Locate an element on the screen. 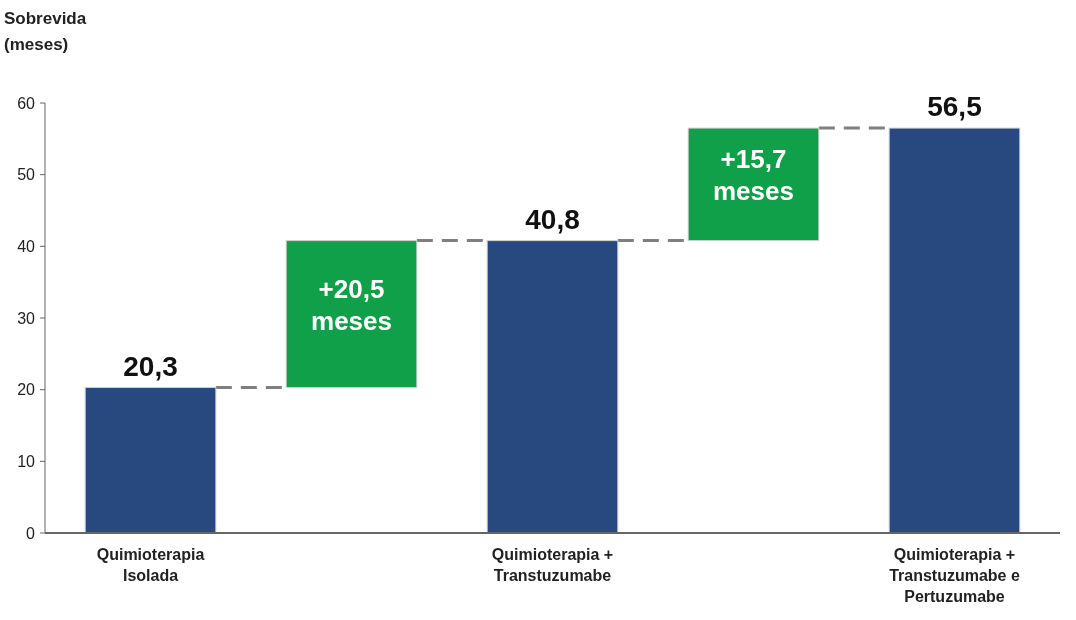 This screenshot has height=620, width=1076. y-tick-label: 10 is located at coordinates (26, 461).